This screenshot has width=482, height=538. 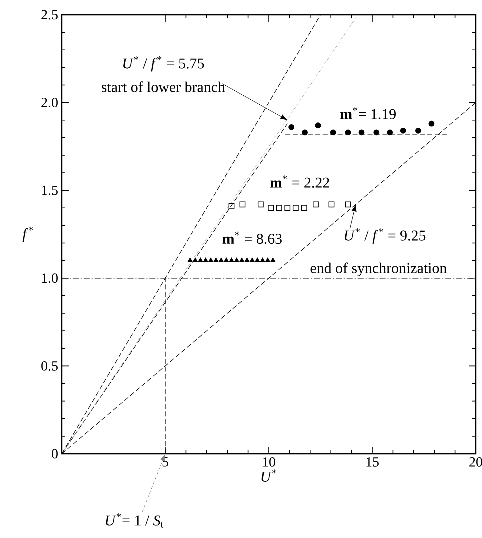 What do you see at coordinates (164, 87) in the screenshot?
I see `annotation: start of lower branch` at bounding box center [164, 87].